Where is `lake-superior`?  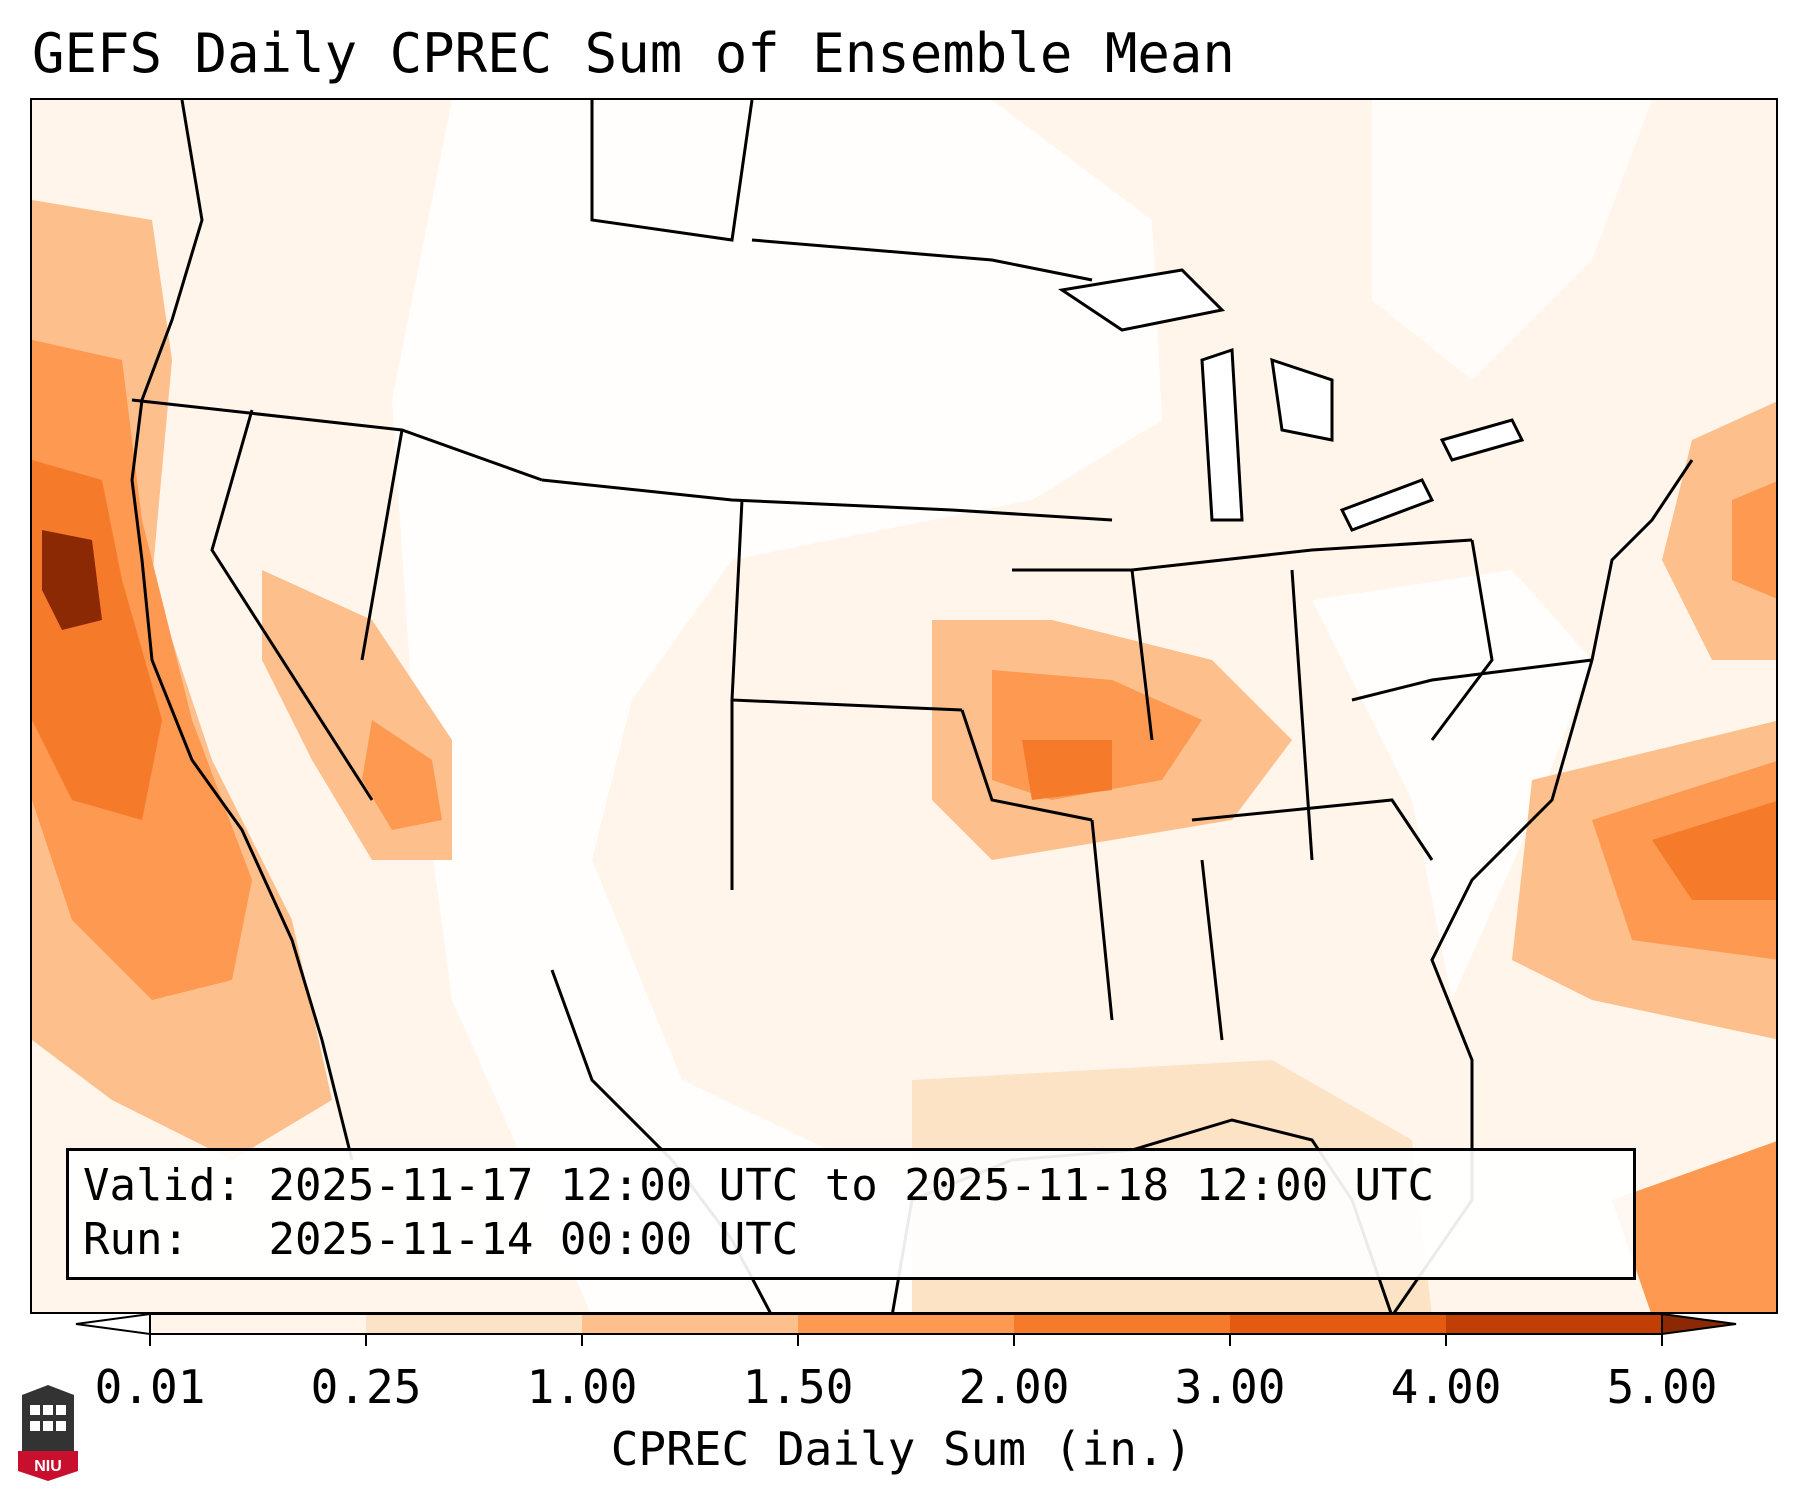 lake-superior is located at coordinates (1142, 300).